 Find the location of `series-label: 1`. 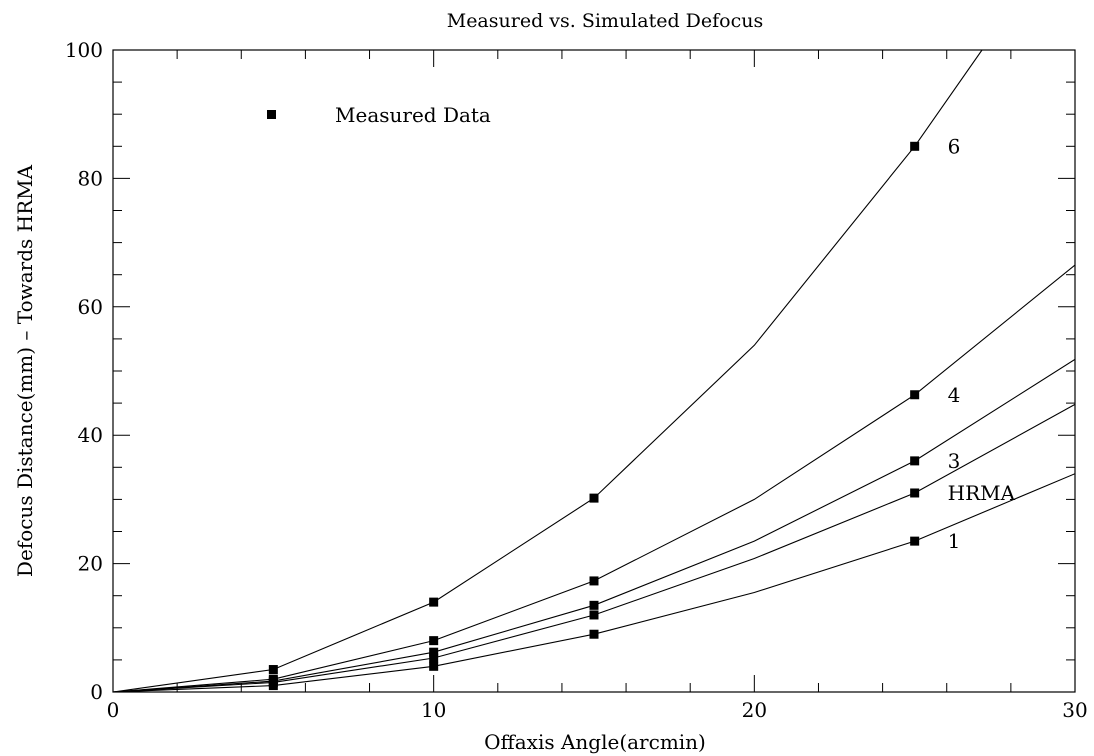

series-label: 1 is located at coordinates (954, 541).